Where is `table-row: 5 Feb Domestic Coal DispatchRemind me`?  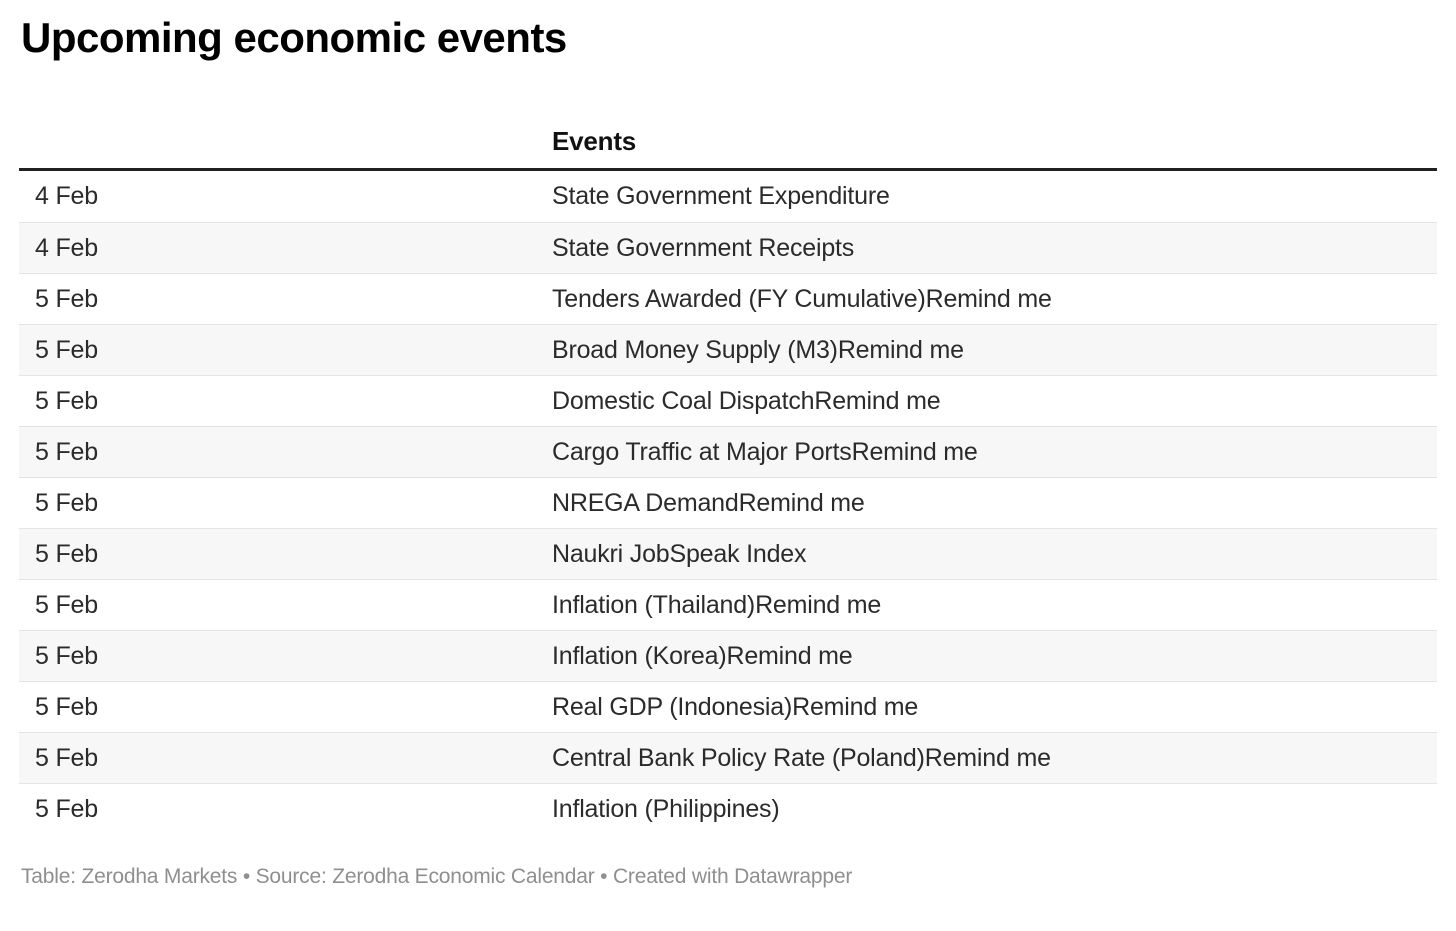 table-row: 5 Feb Domestic Coal DispatchRemind me is located at coordinates (728, 400).